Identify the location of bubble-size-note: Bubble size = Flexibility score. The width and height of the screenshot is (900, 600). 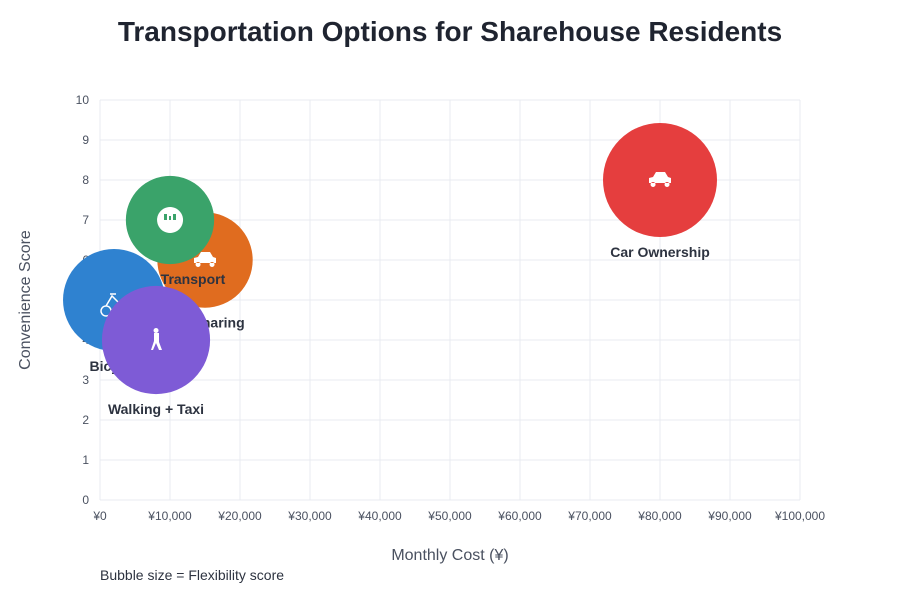
(192, 575).